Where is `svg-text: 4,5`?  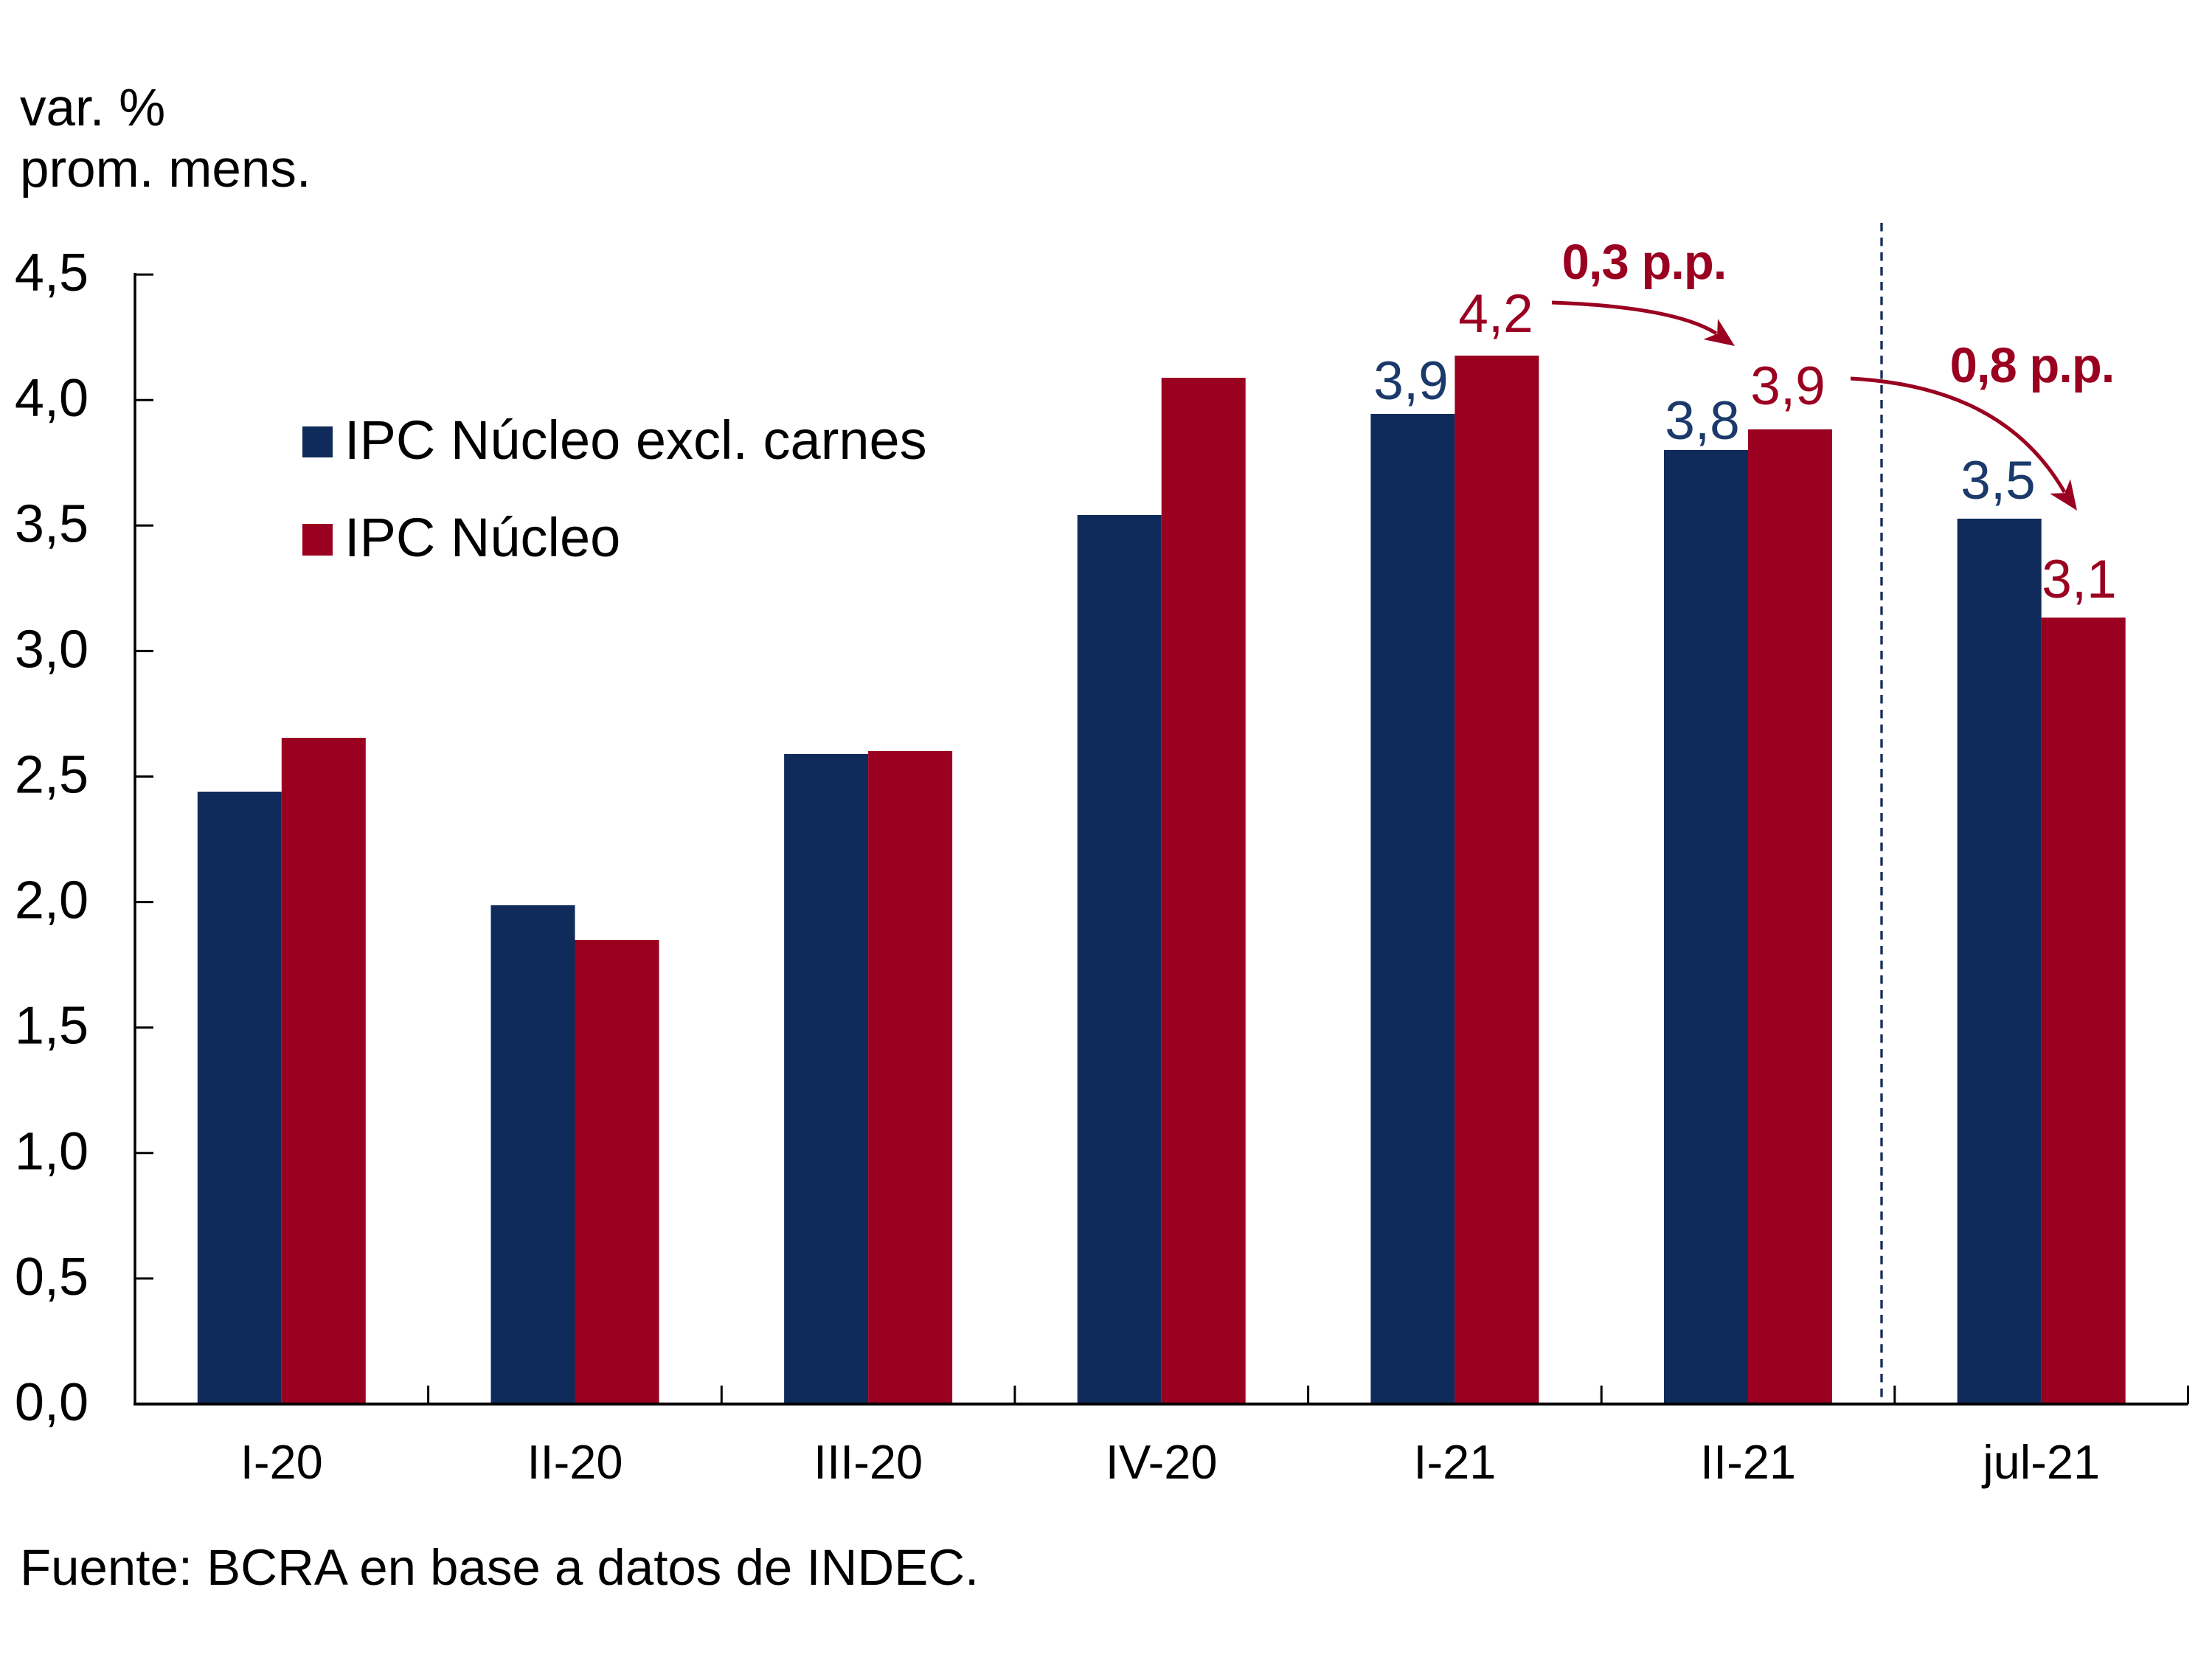
svg-text: 4,5 is located at coordinates (52, 272).